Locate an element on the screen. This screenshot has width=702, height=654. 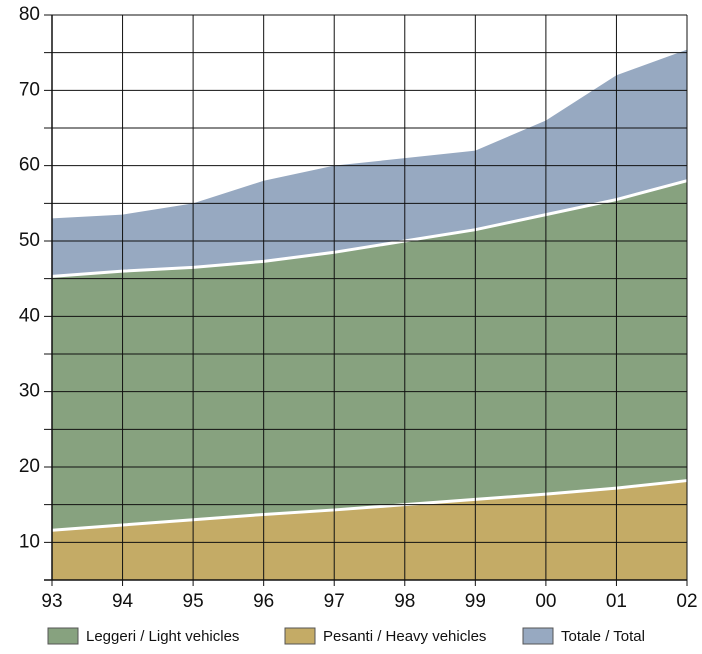
y-tick-label: 20 is located at coordinates (29, 466).